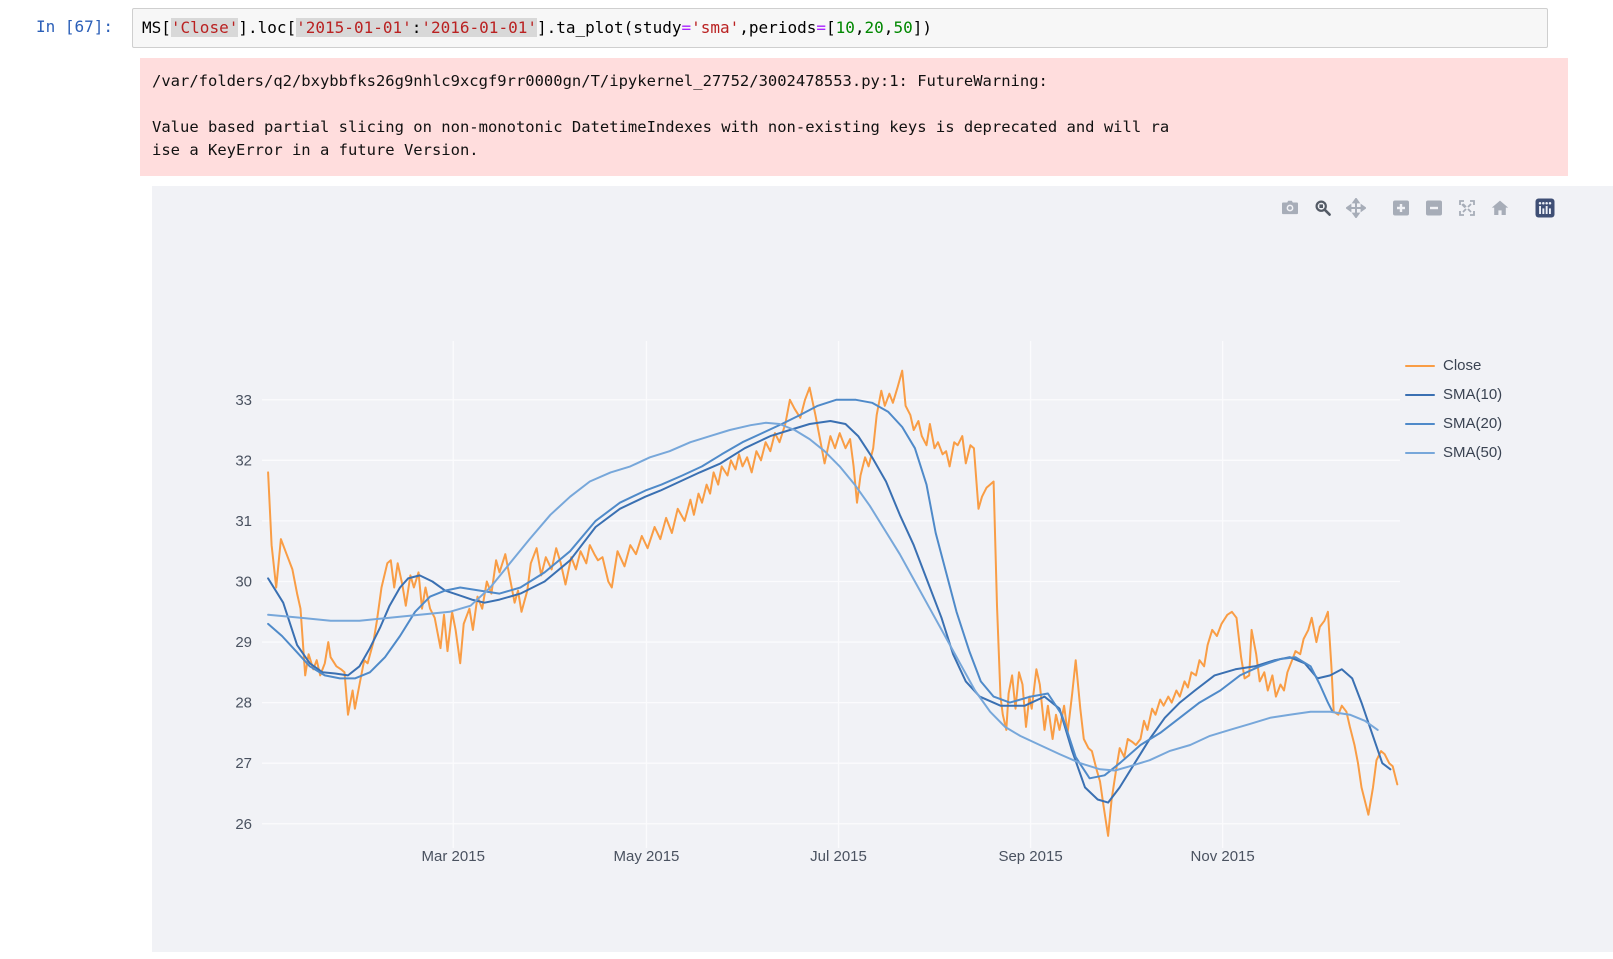 The image size is (1613, 959). Describe the element at coordinates (243, 703) in the screenshot. I see `y-tick-label: 28` at that location.